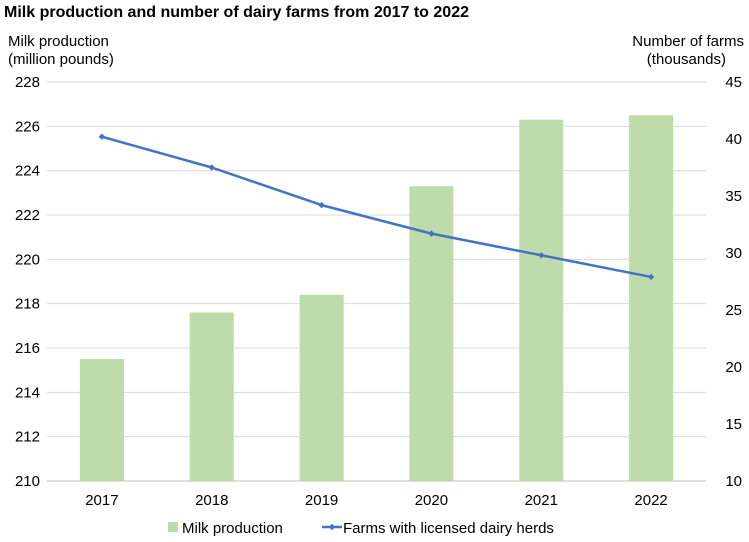  What do you see at coordinates (650, 500) in the screenshot?
I see `x-tick-label: 2022` at bounding box center [650, 500].